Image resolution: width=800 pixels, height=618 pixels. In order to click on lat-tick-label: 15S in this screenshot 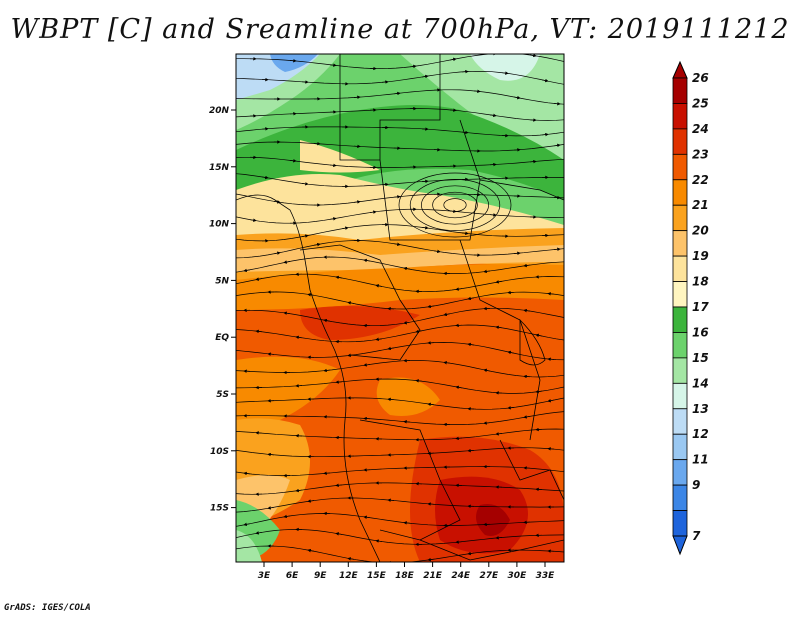, I will do `click(219, 509)`.